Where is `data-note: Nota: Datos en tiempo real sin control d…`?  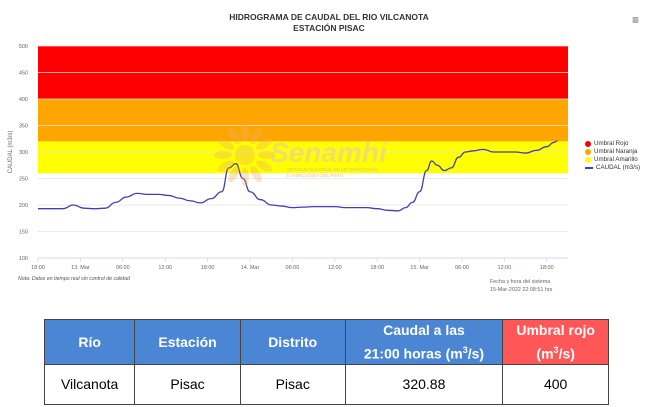
data-note: Nota: Datos en tiempo real sin control d… is located at coordinates (74, 279).